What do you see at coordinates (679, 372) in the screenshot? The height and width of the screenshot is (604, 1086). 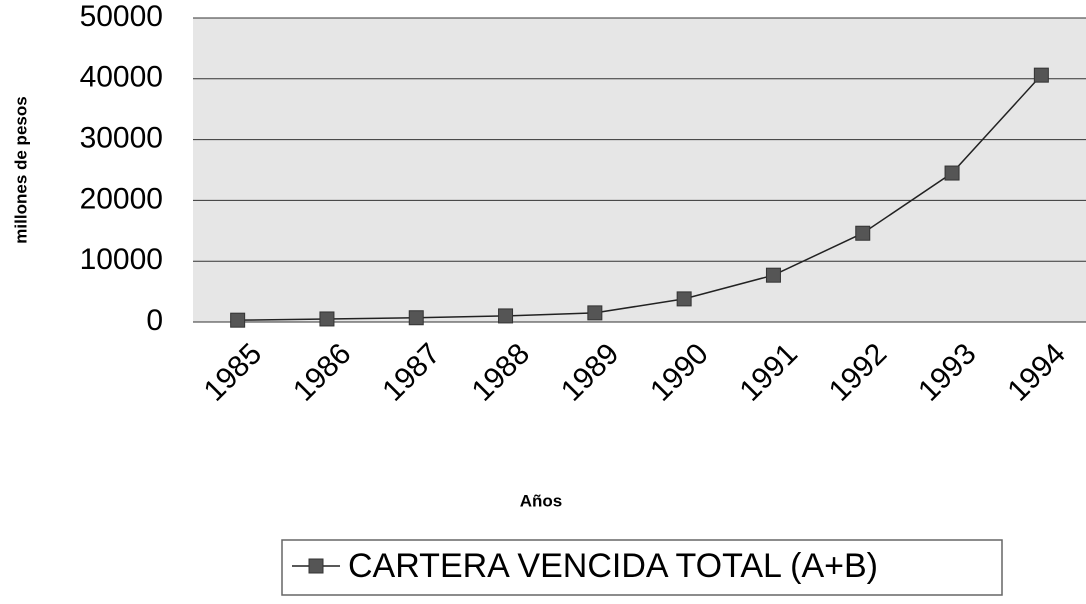 I see `x-tick-label: 1990` at bounding box center [679, 372].